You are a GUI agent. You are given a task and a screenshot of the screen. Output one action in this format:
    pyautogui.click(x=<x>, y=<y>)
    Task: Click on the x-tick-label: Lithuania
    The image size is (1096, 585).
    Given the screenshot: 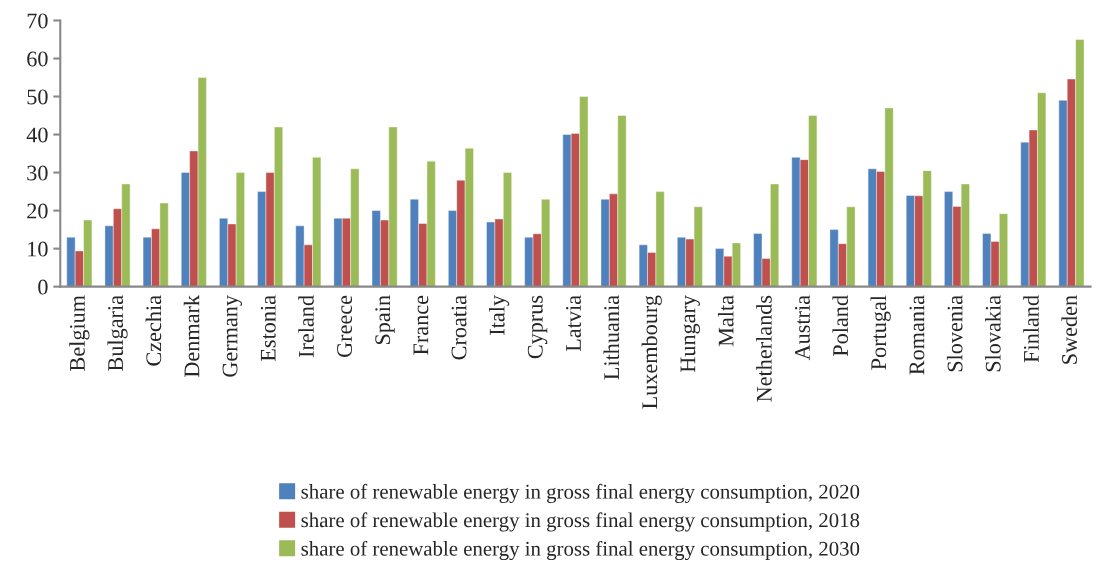 What is the action you would take?
    pyautogui.click(x=611, y=337)
    